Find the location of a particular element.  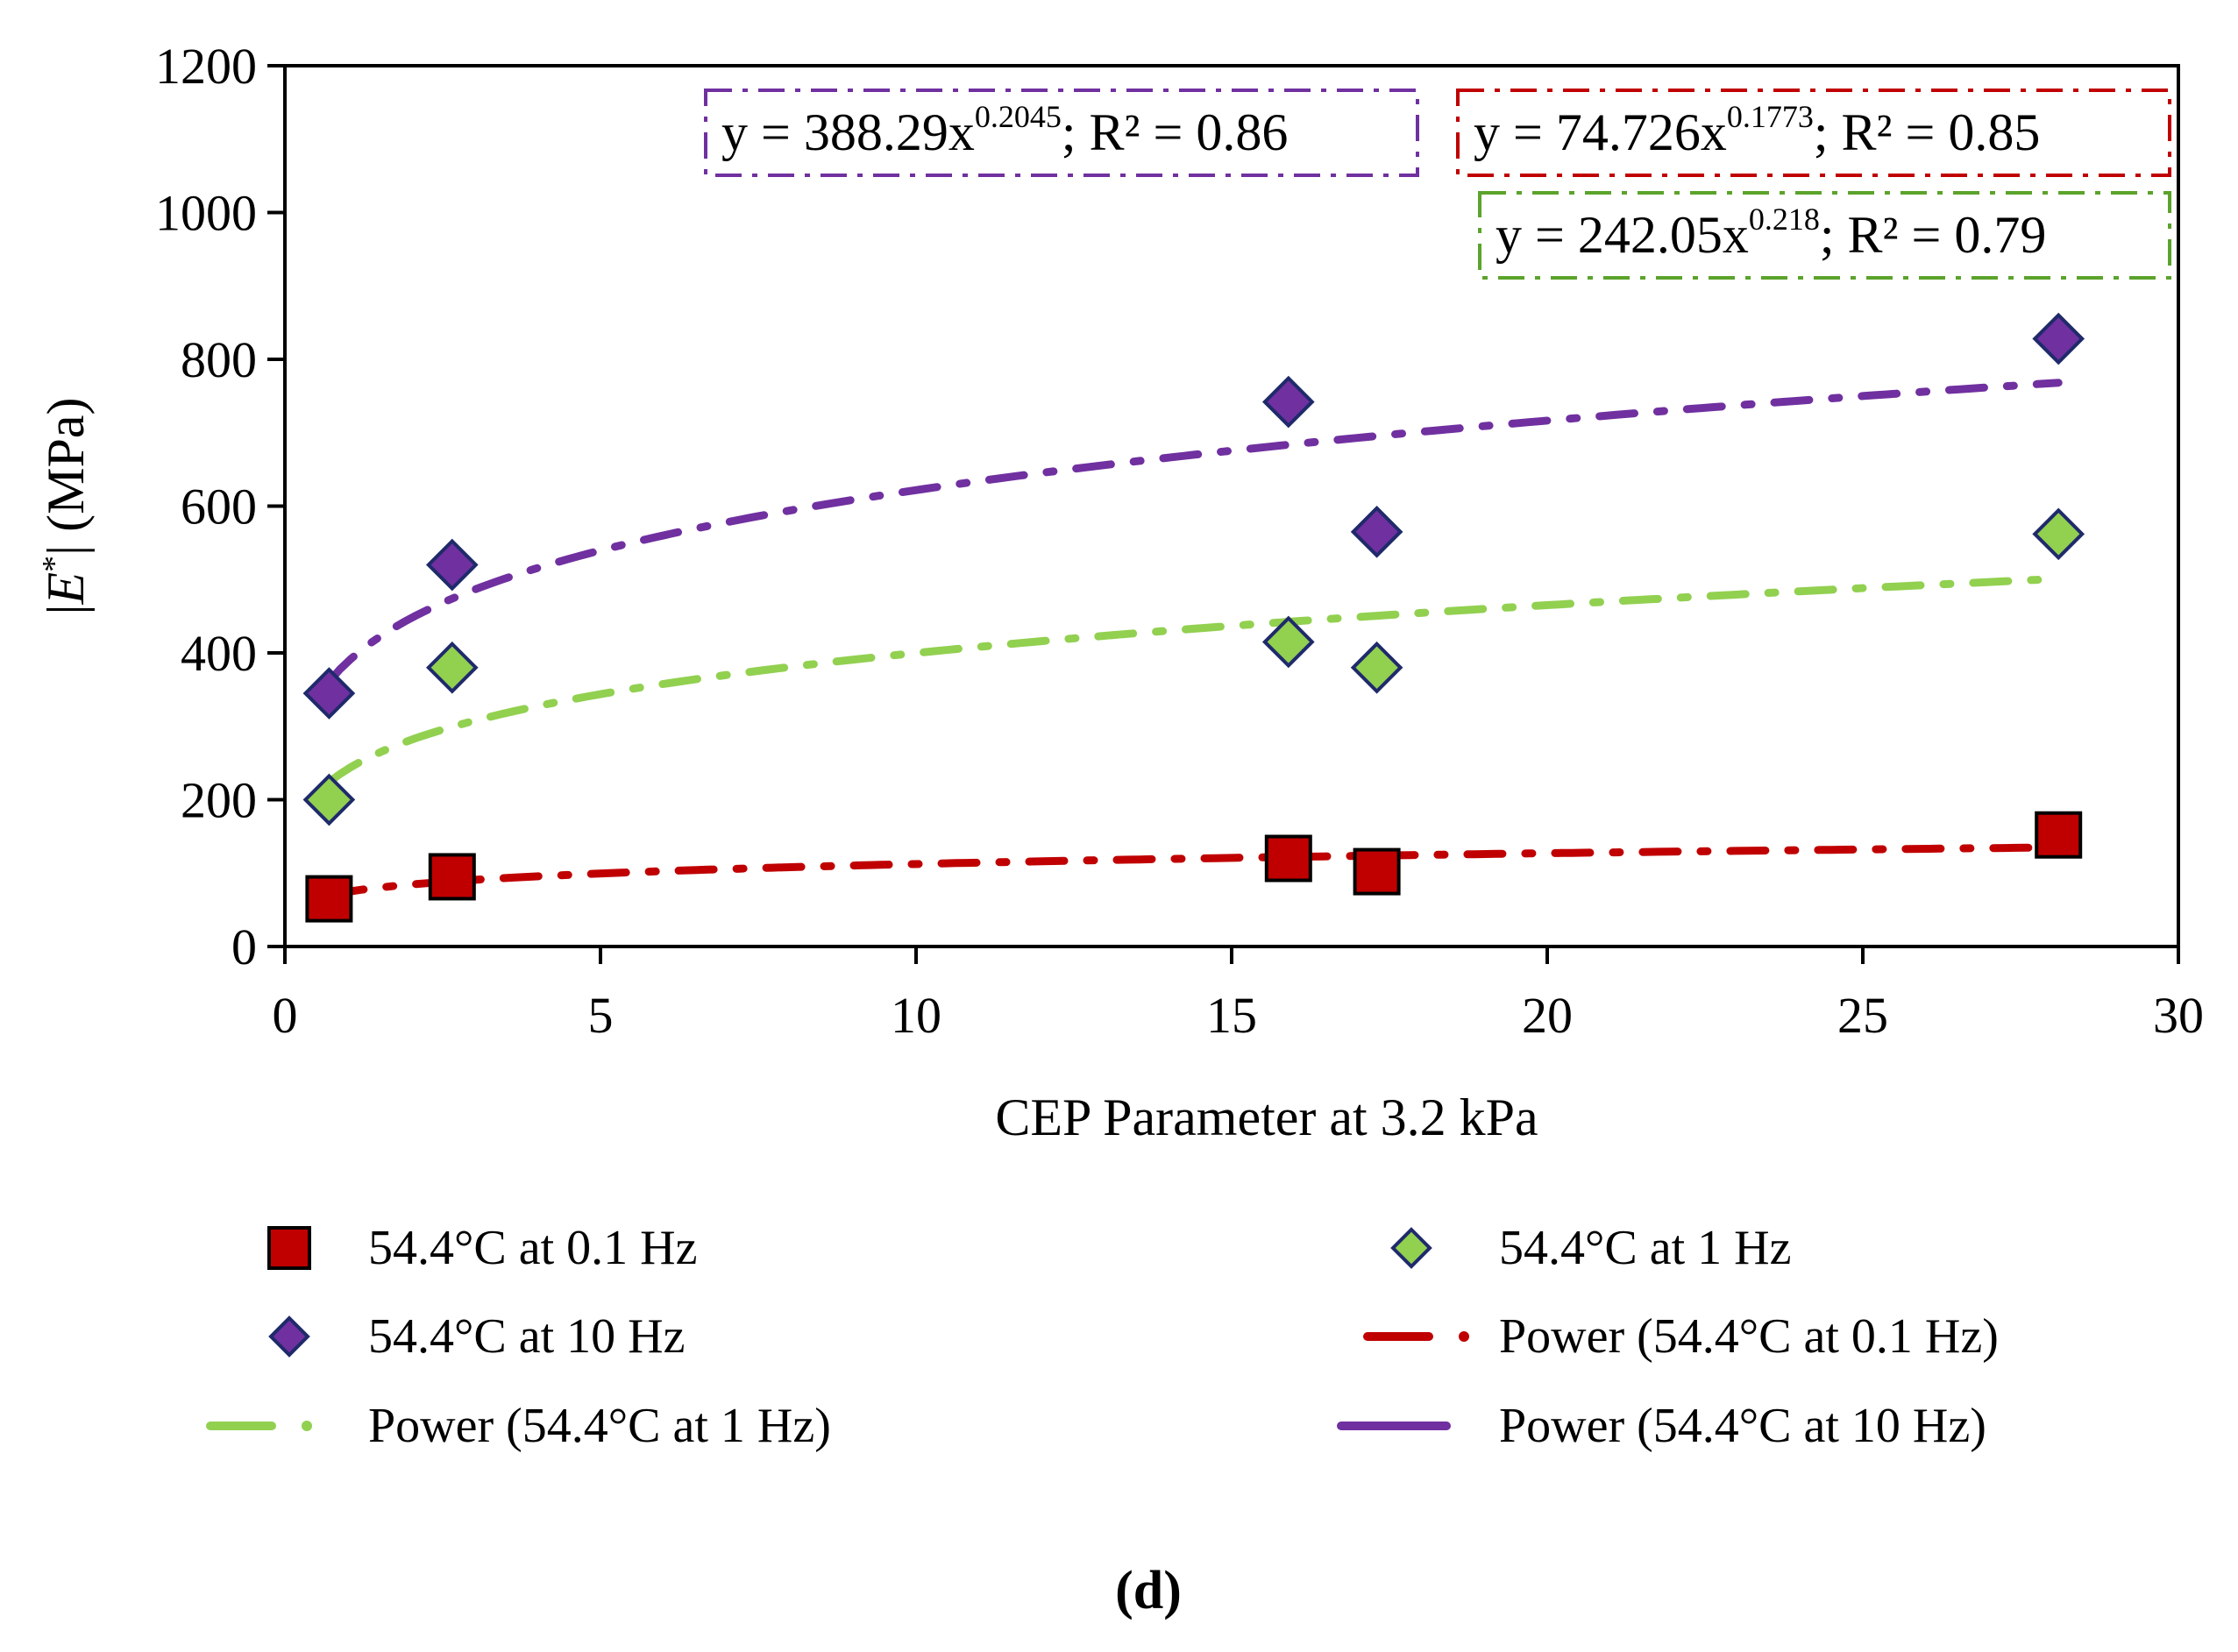

equation-exponent: 0.1773 is located at coordinates (1770, 116).